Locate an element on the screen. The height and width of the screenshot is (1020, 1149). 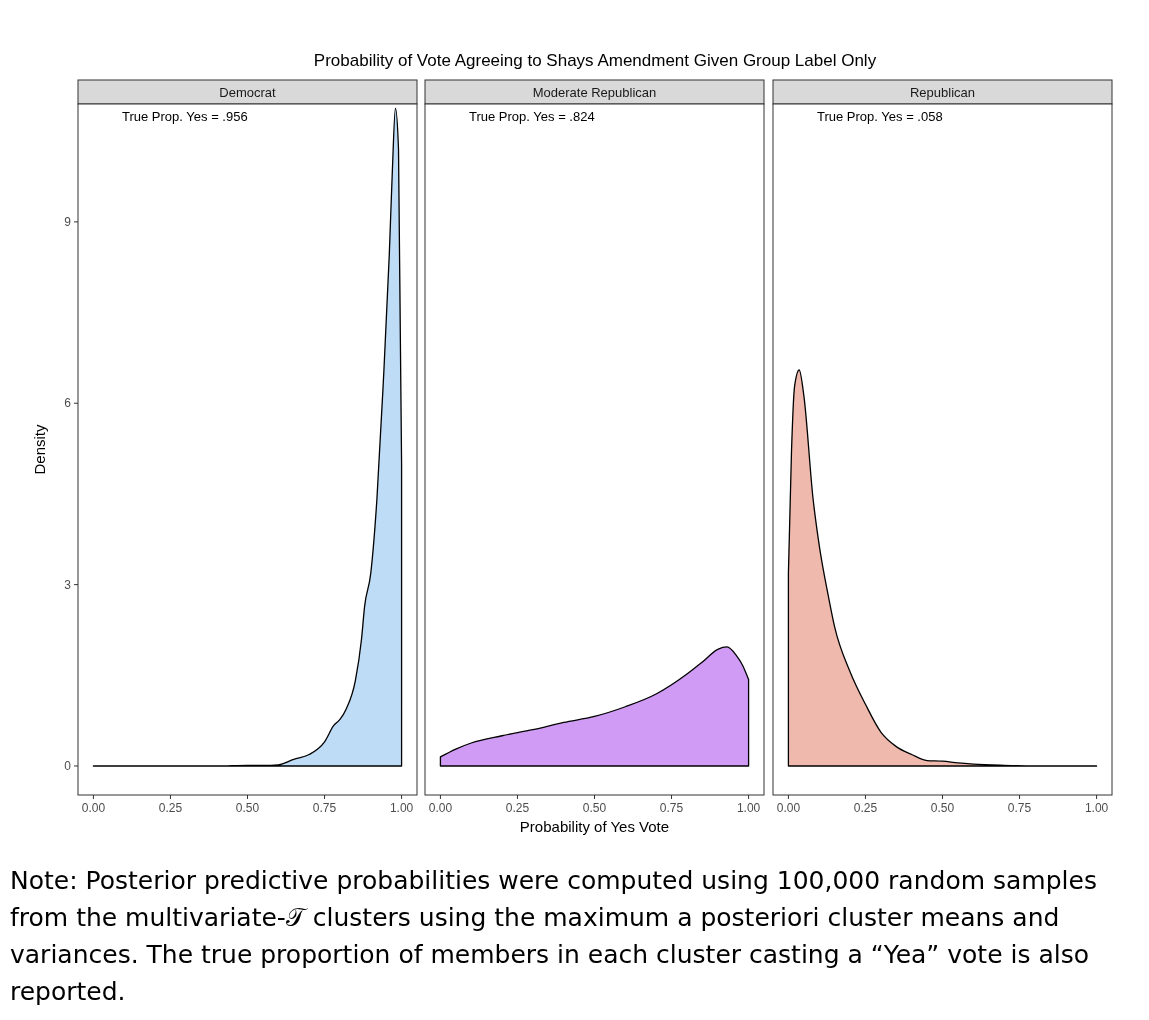
y-axis-title: Density is located at coordinates (39, 449).